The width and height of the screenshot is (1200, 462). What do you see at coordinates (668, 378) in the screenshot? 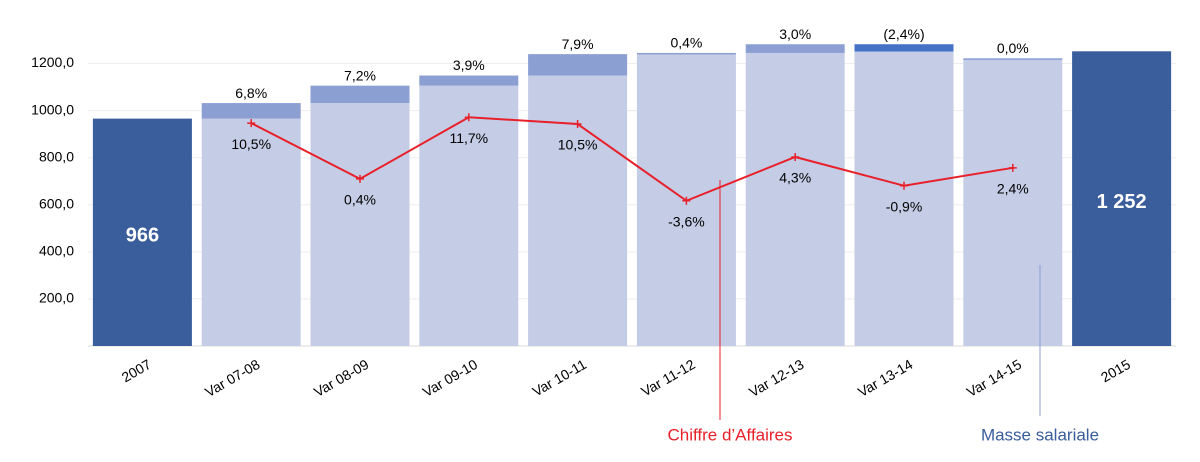
I see `x-tick-label: Var 11-12` at bounding box center [668, 378].